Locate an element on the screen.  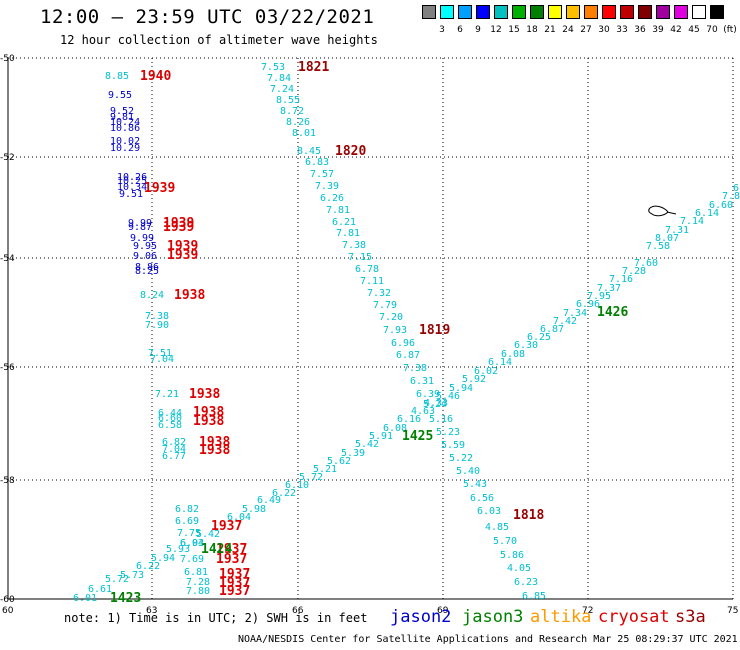
swh-label-s3a: 5.70 is located at coordinates (505, 541).